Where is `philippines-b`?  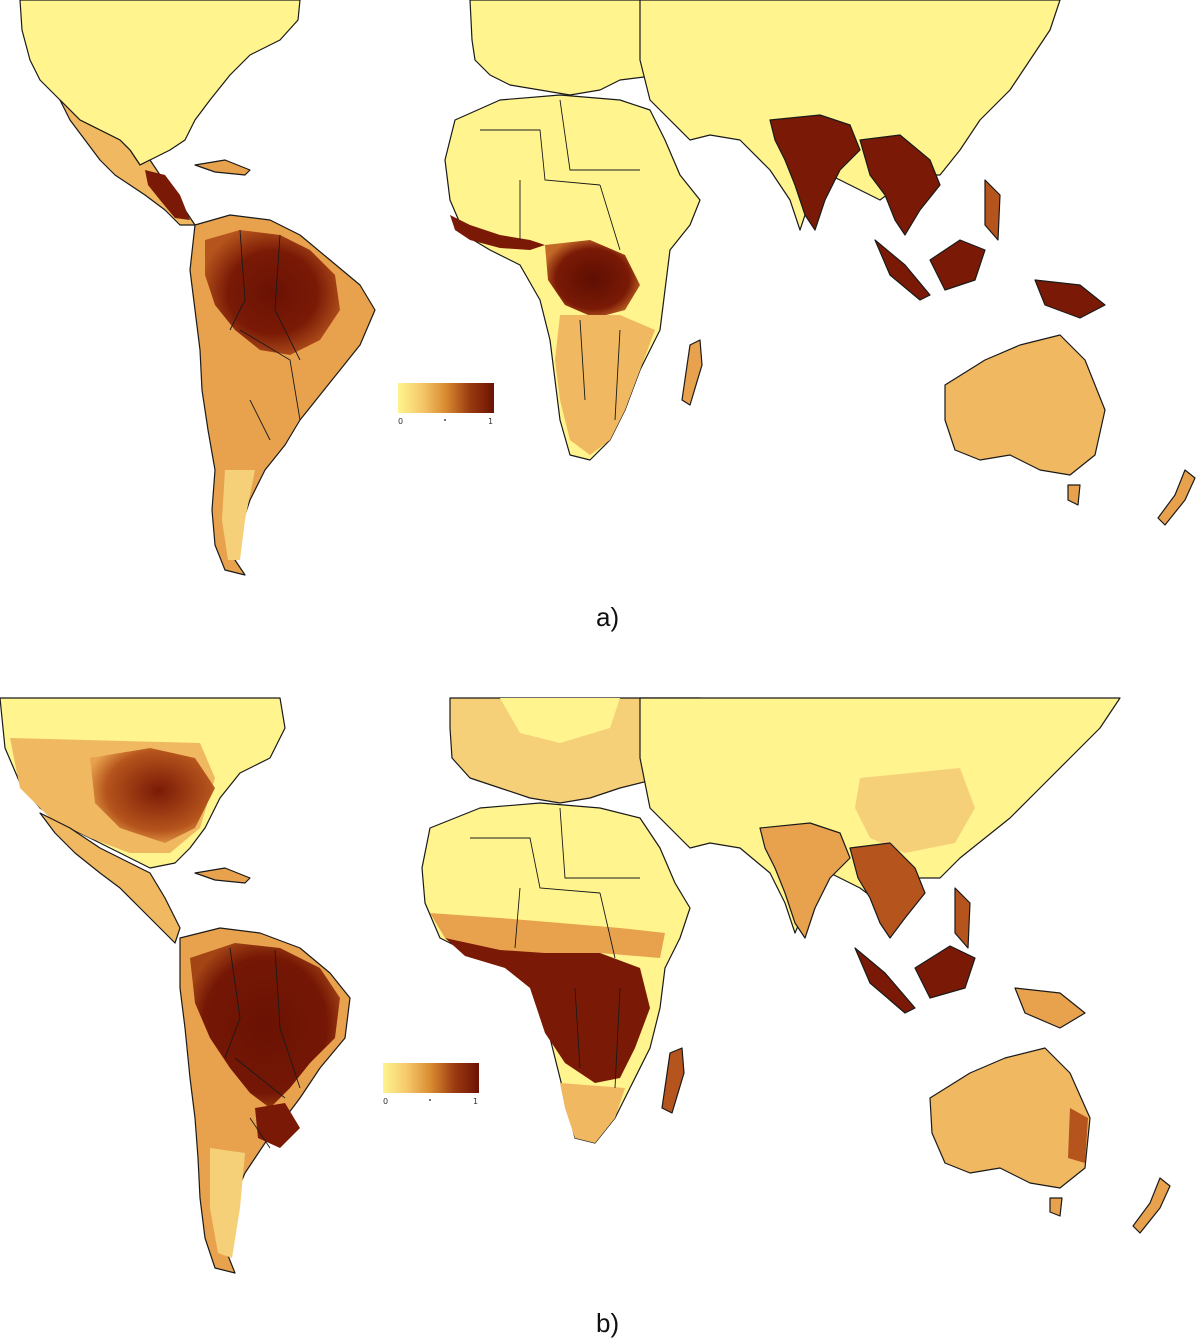 philippines-b is located at coordinates (962, 918).